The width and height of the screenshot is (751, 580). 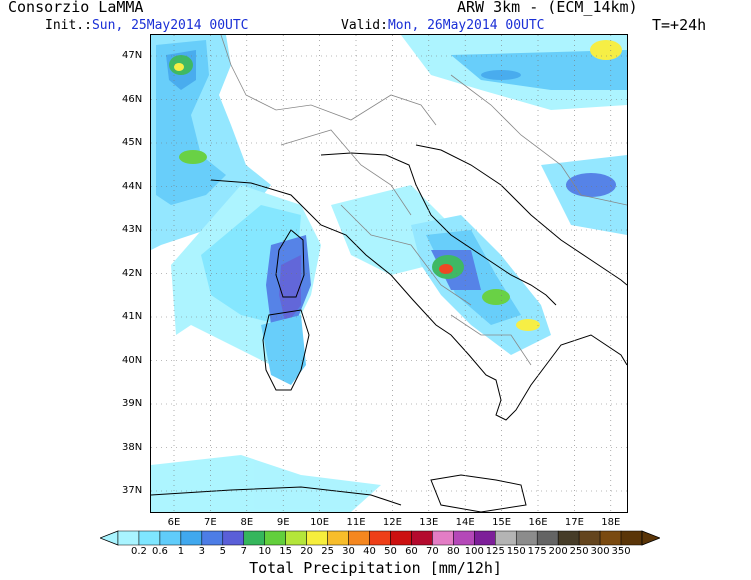 What do you see at coordinates (179, 67) in the screenshot?
I see `precip-nw-cell2` at bounding box center [179, 67].